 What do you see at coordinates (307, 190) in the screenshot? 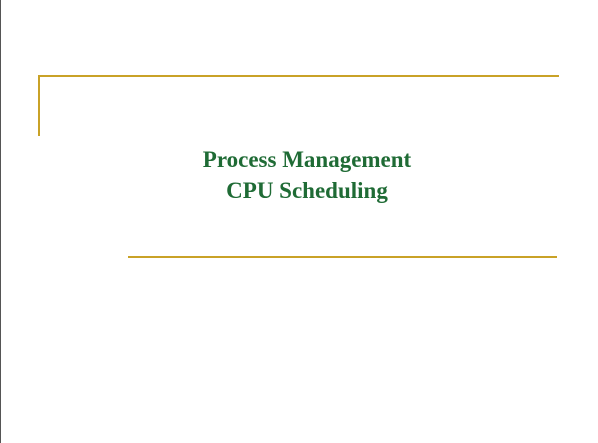
I see `title-line-2: CPU Scheduling` at bounding box center [307, 190].